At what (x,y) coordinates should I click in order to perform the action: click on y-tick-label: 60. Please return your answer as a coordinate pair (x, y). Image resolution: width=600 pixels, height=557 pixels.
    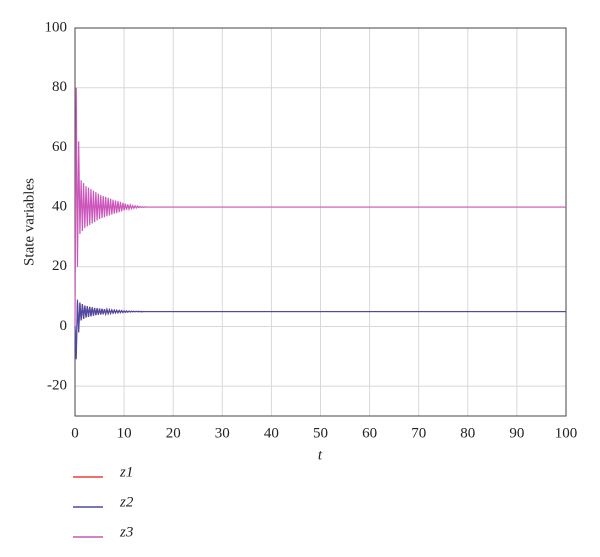
    Looking at the image, I should click on (59, 147).